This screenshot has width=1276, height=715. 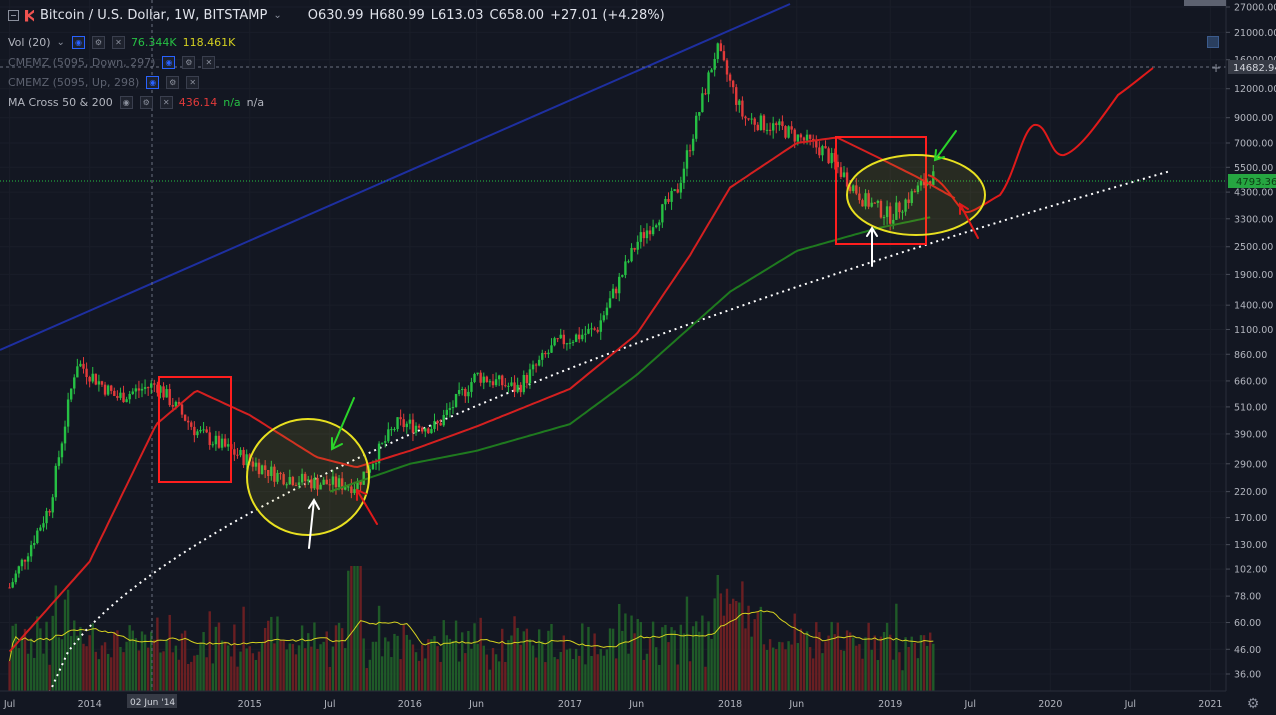 I want to click on ohlc-close: C658.00, so click(x=517, y=15).